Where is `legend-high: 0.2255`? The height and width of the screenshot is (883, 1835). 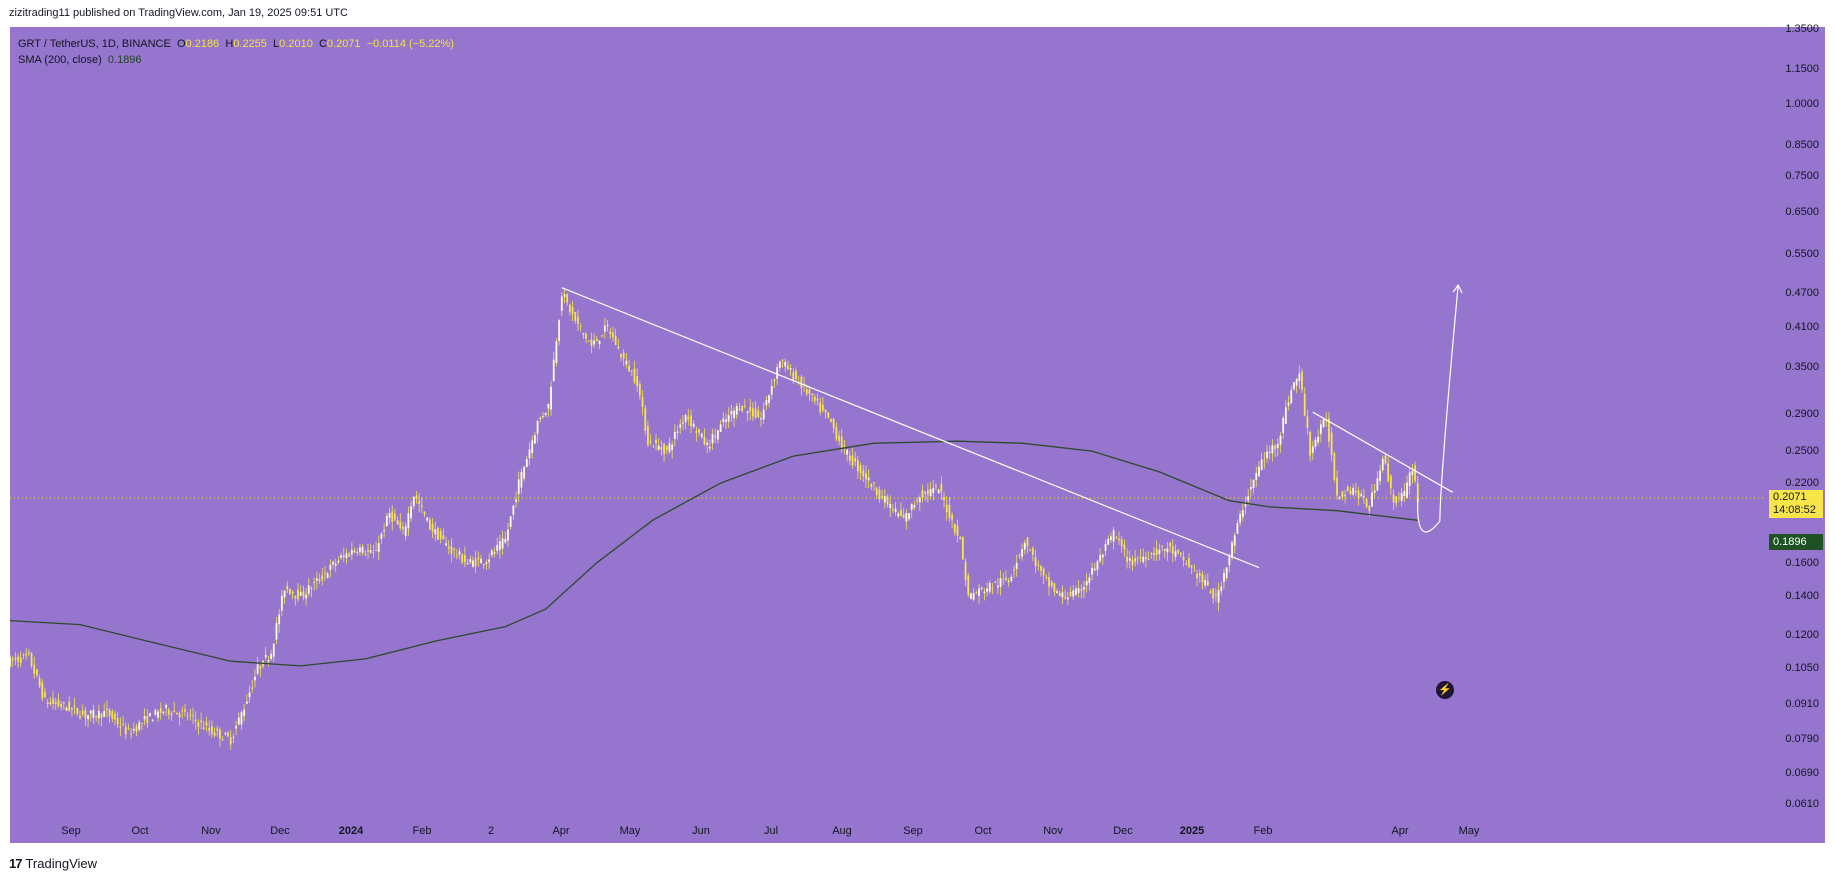
legend-high: 0.2255 is located at coordinates (250, 44).